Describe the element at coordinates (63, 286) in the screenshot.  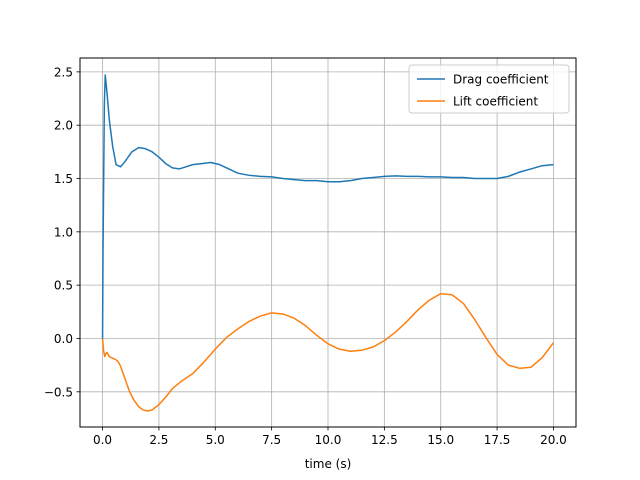
I see `y-tick-label: 0.5` at that location.